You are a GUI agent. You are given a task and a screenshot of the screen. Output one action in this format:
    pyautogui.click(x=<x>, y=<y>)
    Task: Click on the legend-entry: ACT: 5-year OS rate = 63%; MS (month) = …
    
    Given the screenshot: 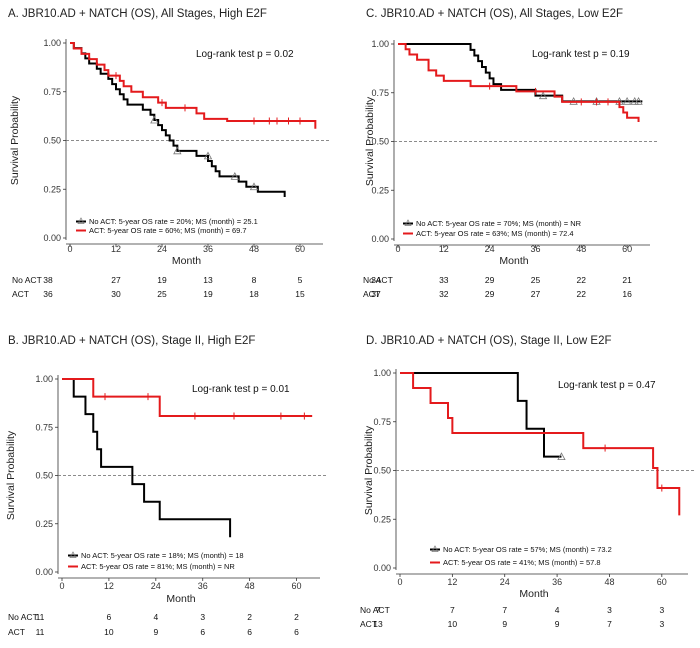 What is the action you would take?
    pyautogui.click(x=495, y=233)
    